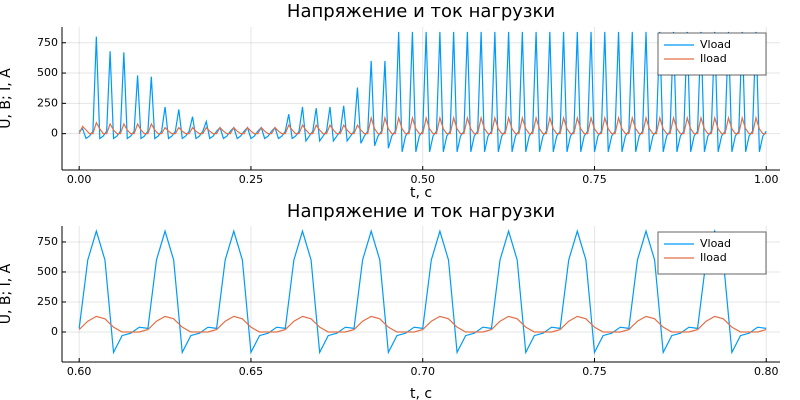 The image size is (800, 400). What do you see at coordinates (251, 179) in the screenshot?
I see `x-tick-label: 0.25` at bounding box center [251, 179].